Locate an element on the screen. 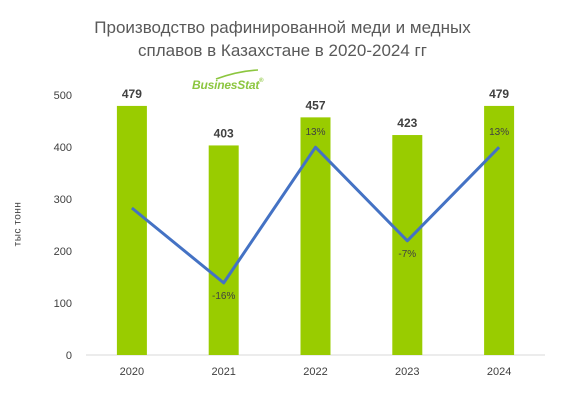 This screenshot has height=408, width=565. x-tick-label: 2021 is located at coordinates (223, 372).